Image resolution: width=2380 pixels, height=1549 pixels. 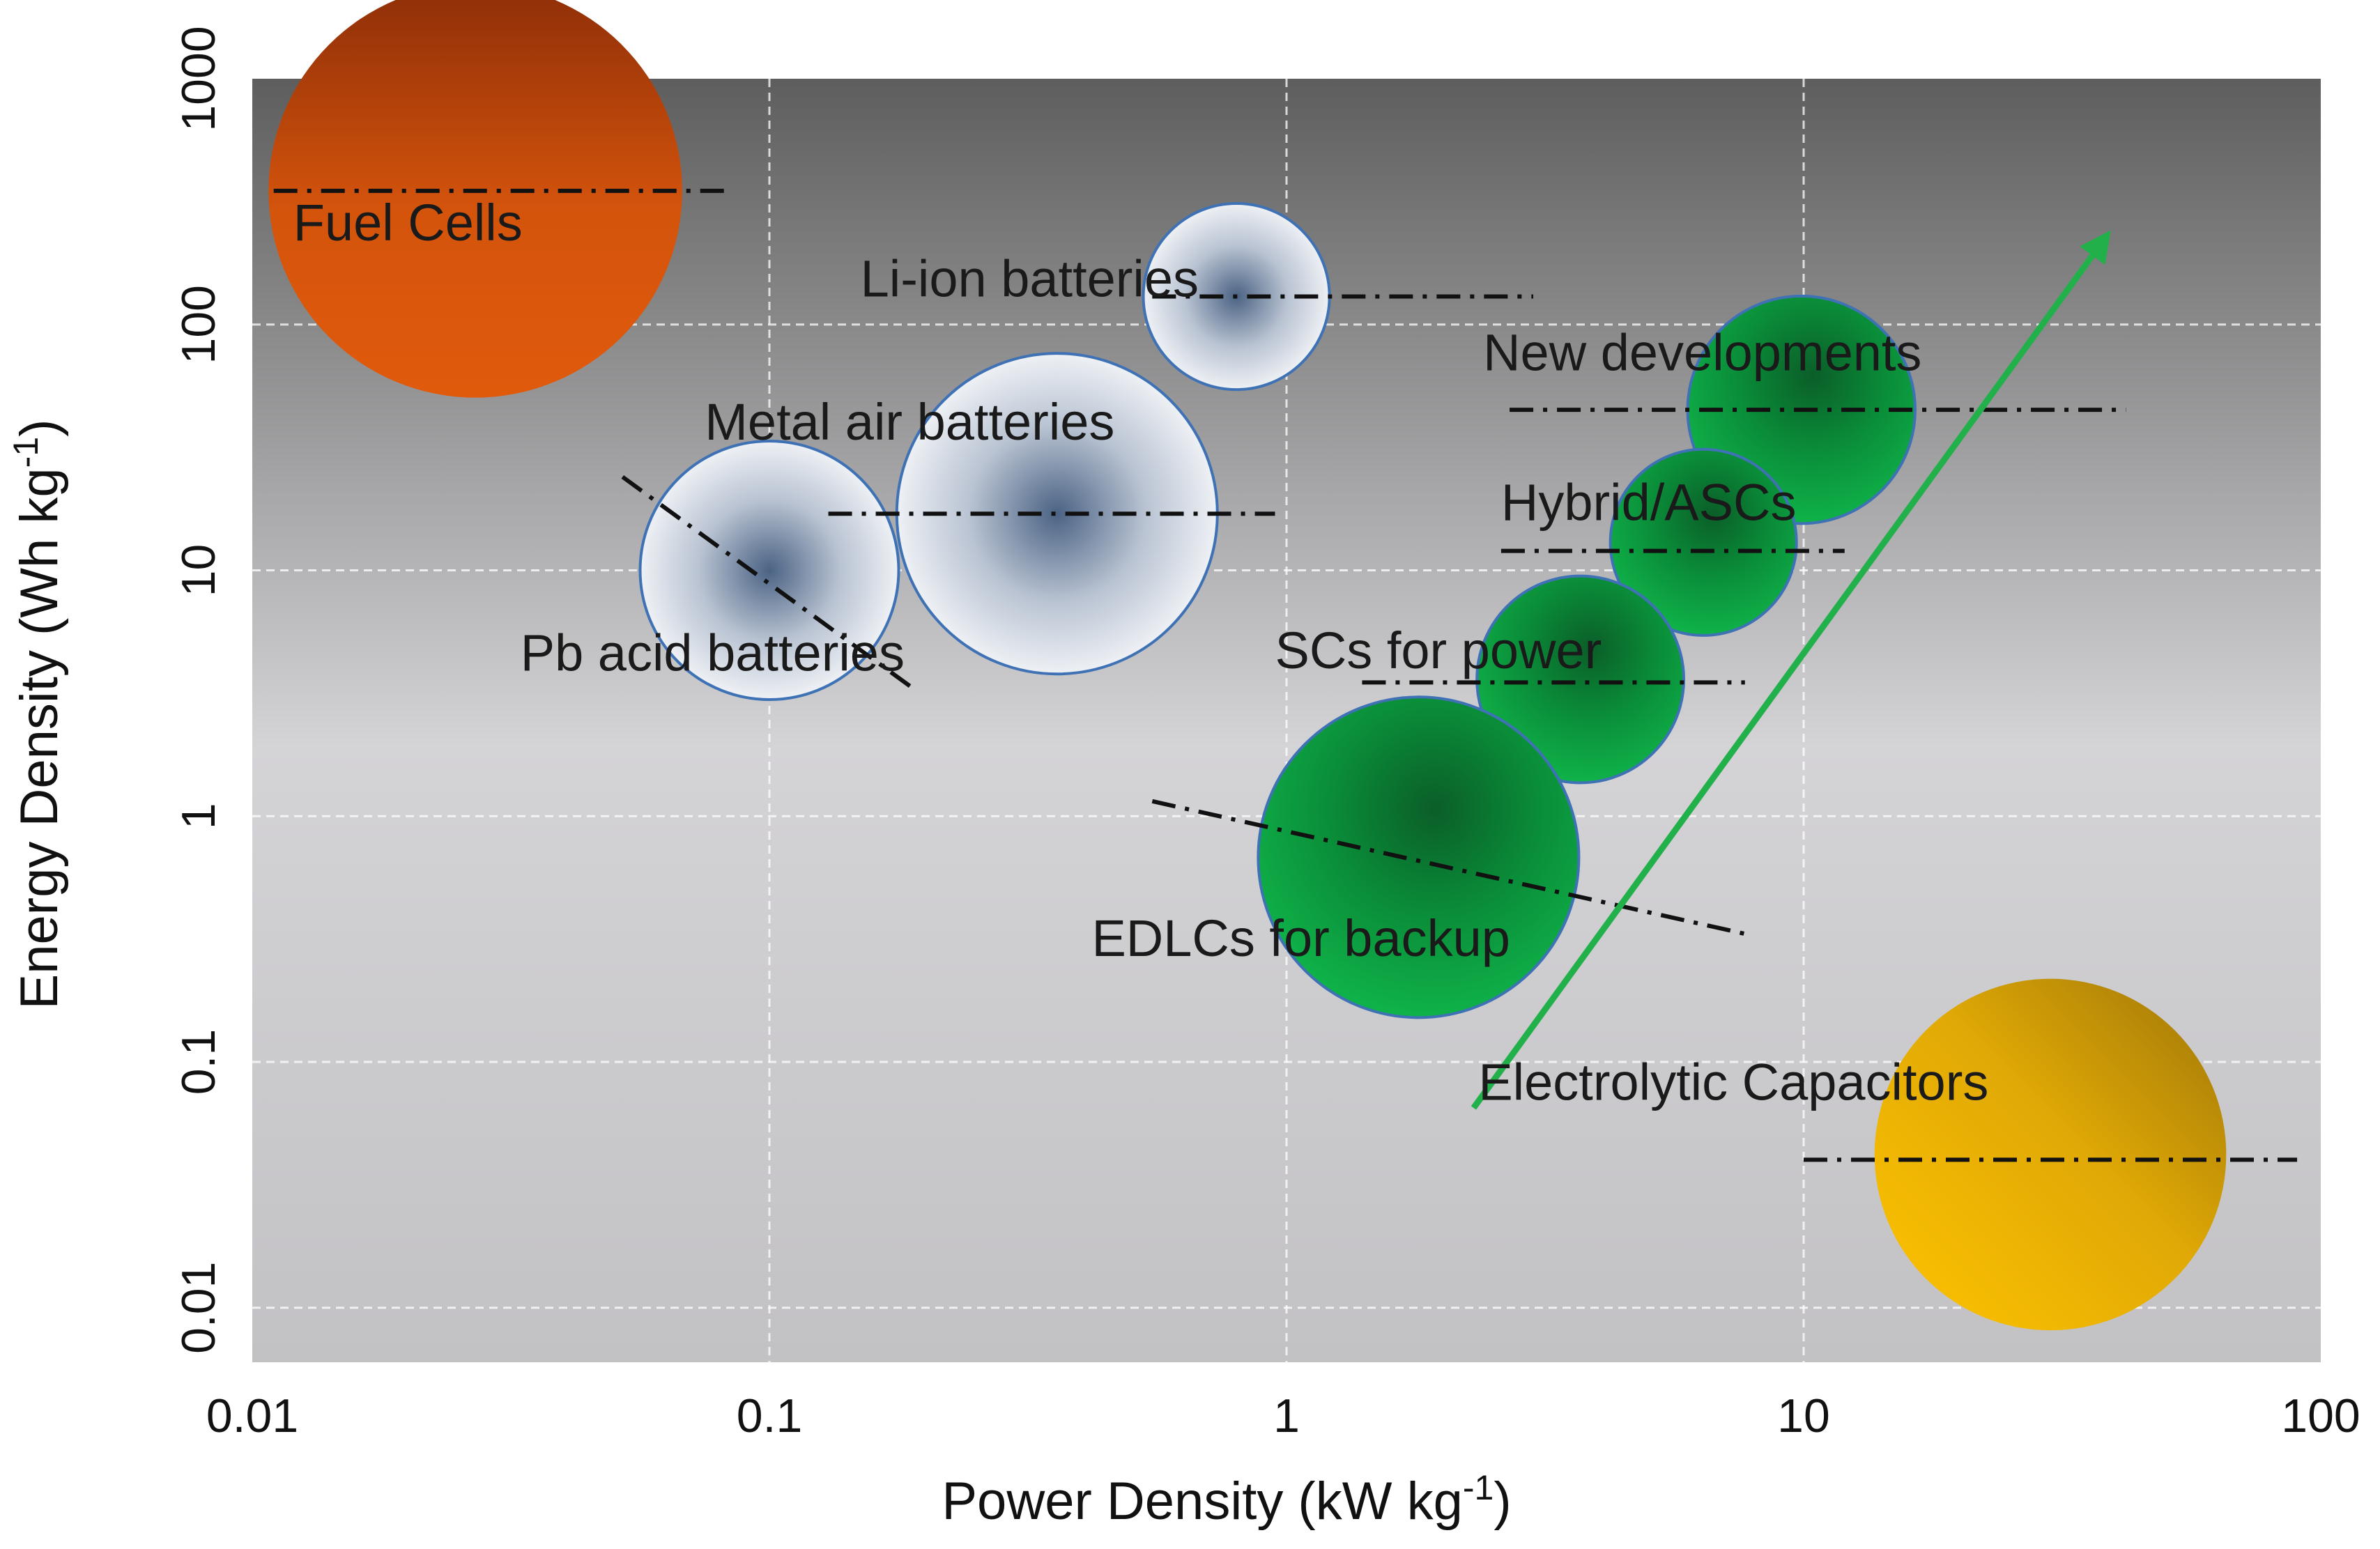 I want to click on label-hybrid-ascs: Hybrid/ASCs, so click(x=1649, y=502).